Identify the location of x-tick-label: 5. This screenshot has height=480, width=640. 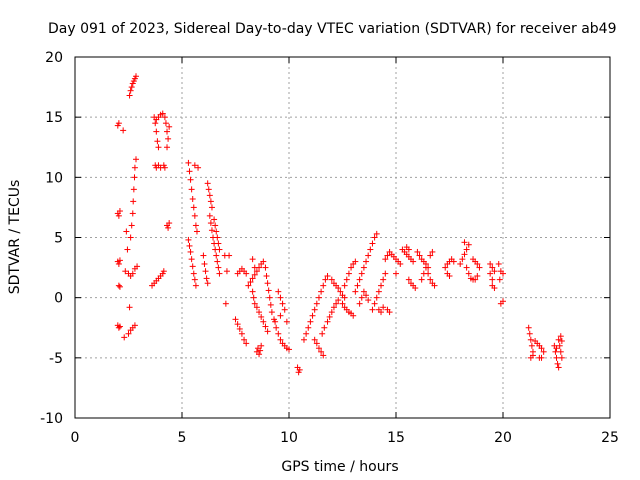
(182, 438).